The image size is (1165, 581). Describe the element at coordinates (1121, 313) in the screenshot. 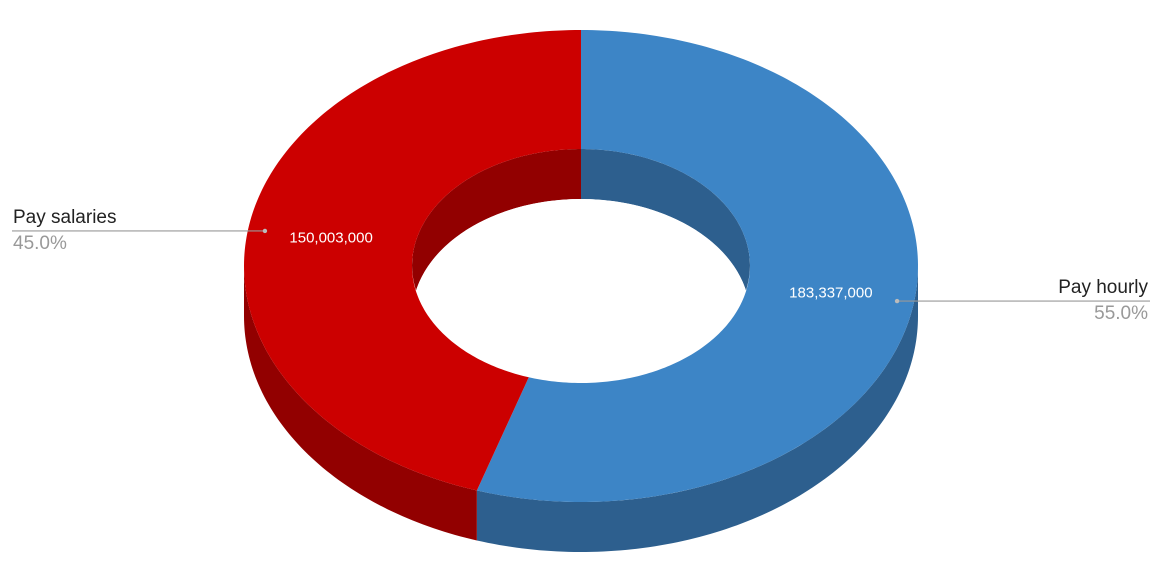

I see `percent-label: 55.0%` at that location.